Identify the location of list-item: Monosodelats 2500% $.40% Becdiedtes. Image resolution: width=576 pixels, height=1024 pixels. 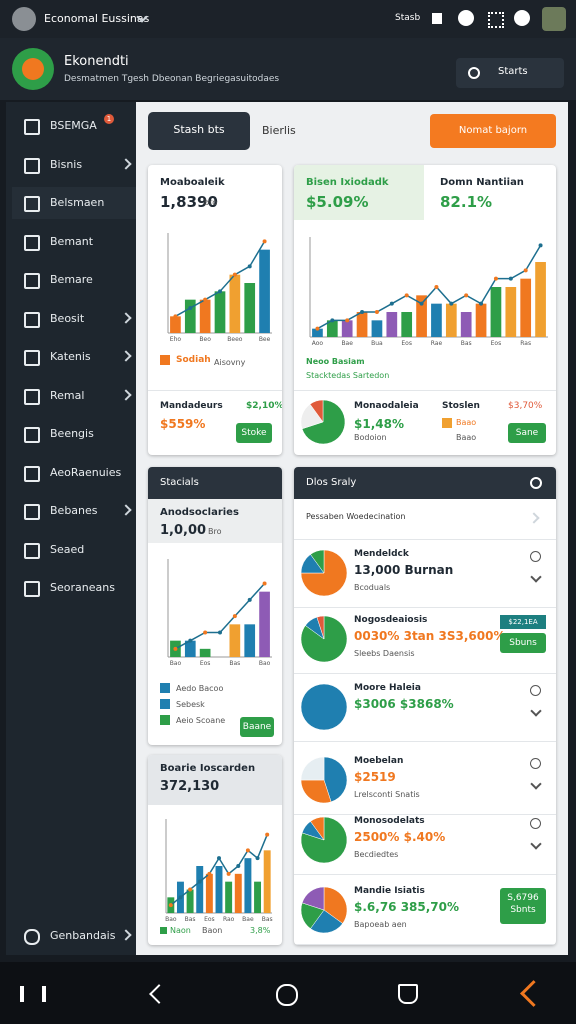
(425, 841).